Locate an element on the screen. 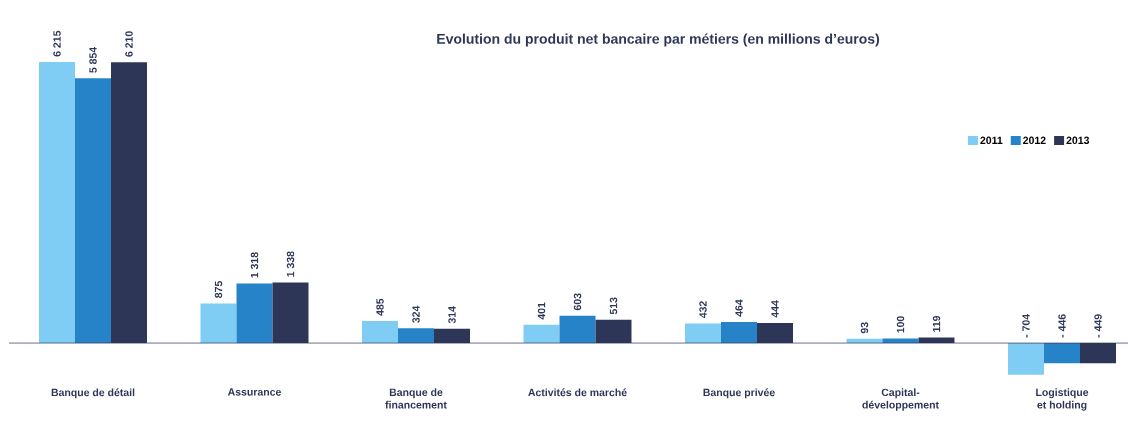 The width and height of the screenshot is (1128, 421). data-label: 324 is located at coordinates (416, 314).